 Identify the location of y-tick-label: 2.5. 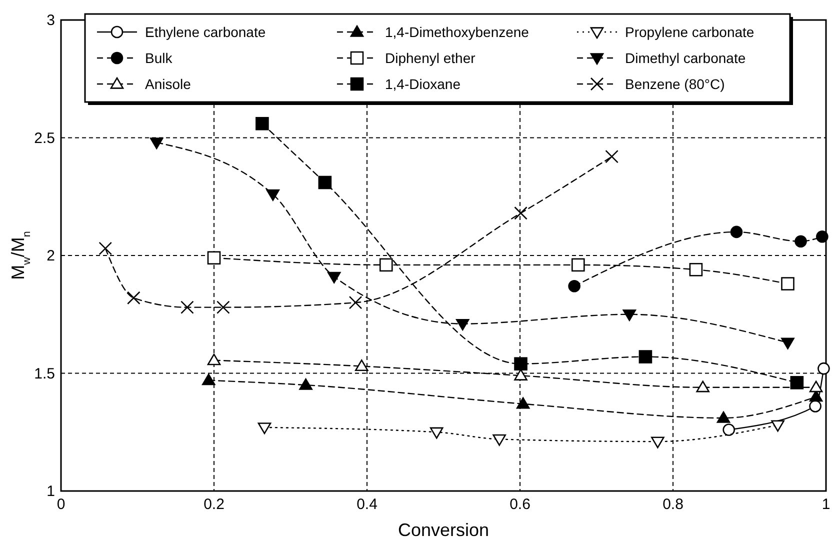
(44, 138).